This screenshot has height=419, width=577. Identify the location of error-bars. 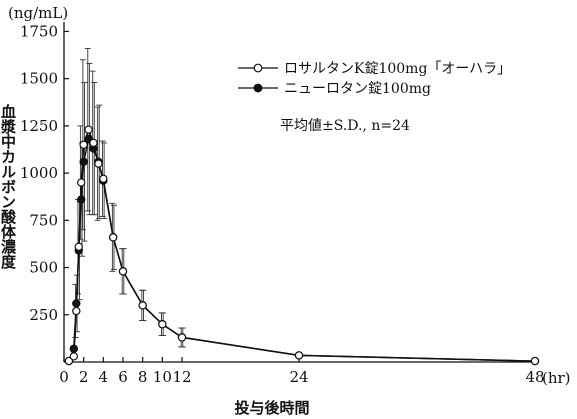
(129, 197).